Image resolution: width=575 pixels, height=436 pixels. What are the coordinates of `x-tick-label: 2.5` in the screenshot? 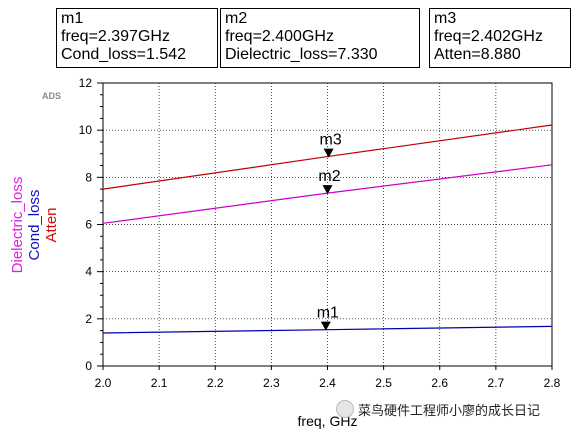 It's located at (383, 383).